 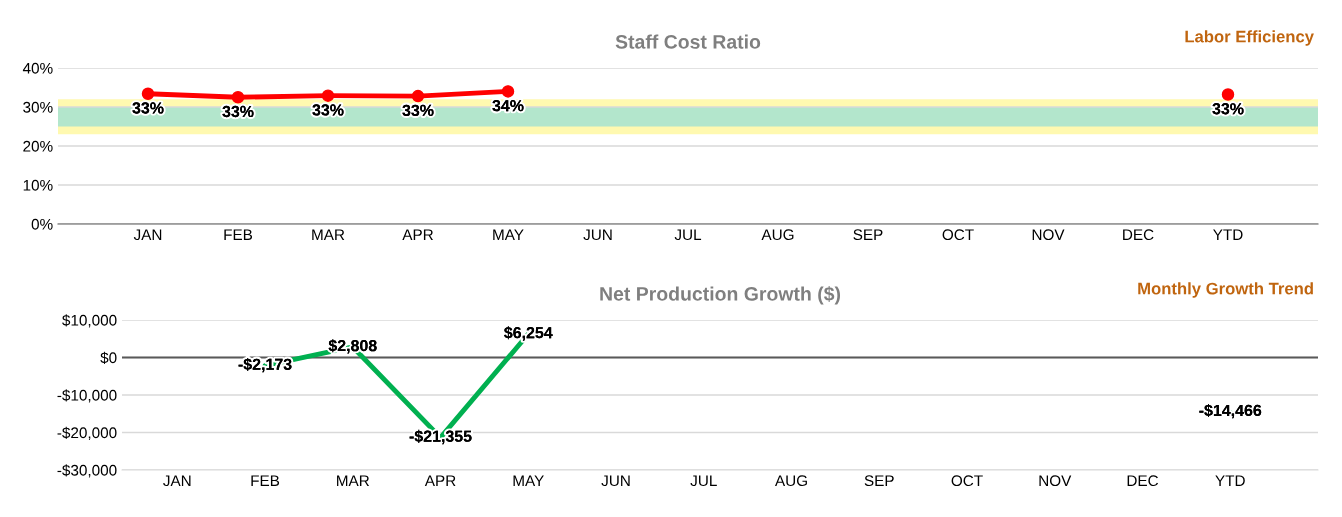 I want to click on y-tick-label: 10%, so click(x=38, y=185).